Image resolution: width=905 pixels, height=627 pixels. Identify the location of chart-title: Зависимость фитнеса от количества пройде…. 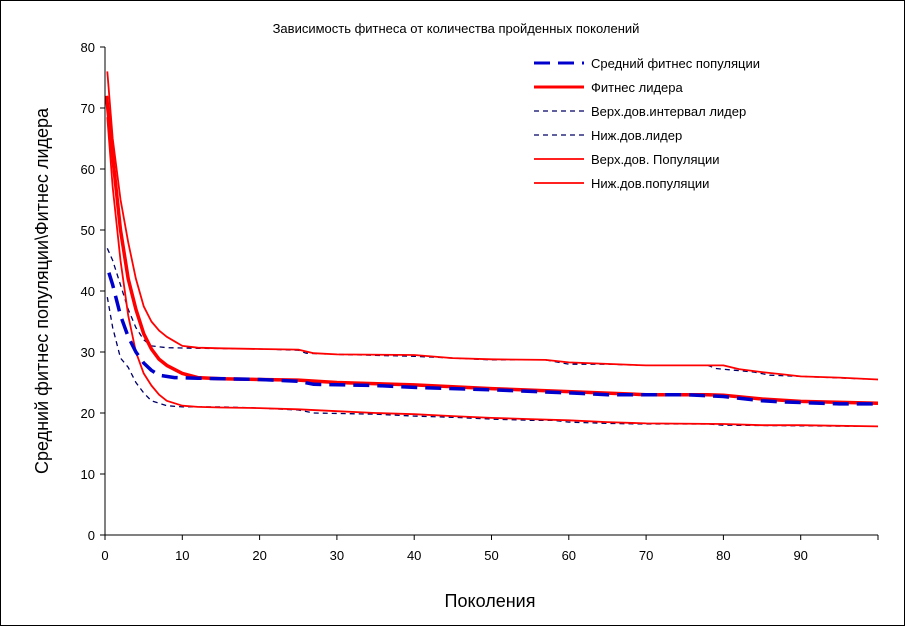
(456, 28).